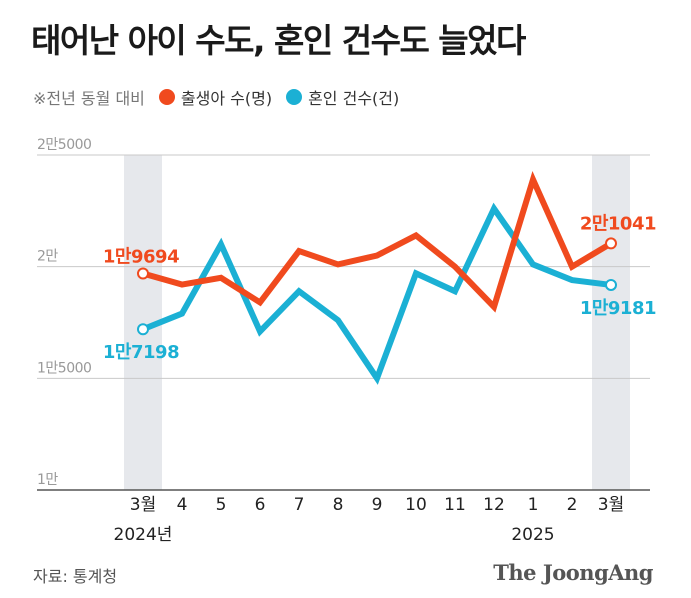 This screenshot has height=598, width=691. Describe the element at coordinates (221, 505) in the screenshot. I see `x-tick-label: 5` at that location.